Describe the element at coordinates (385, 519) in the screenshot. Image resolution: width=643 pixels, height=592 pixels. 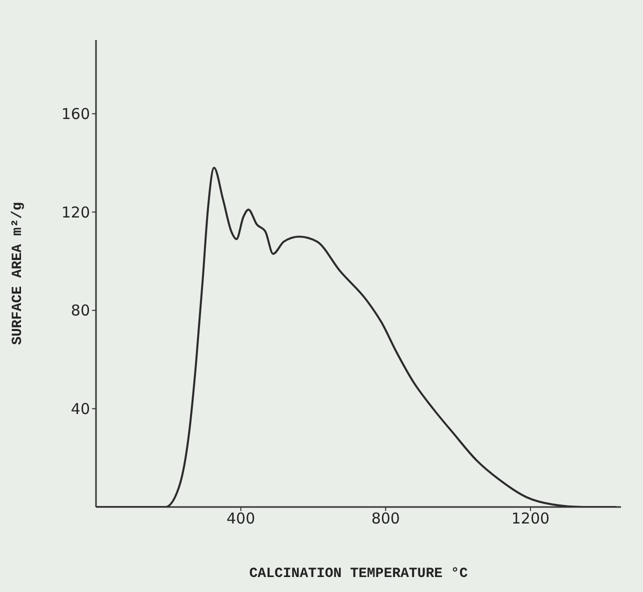
I see `x-tick-label: 800` at that location.